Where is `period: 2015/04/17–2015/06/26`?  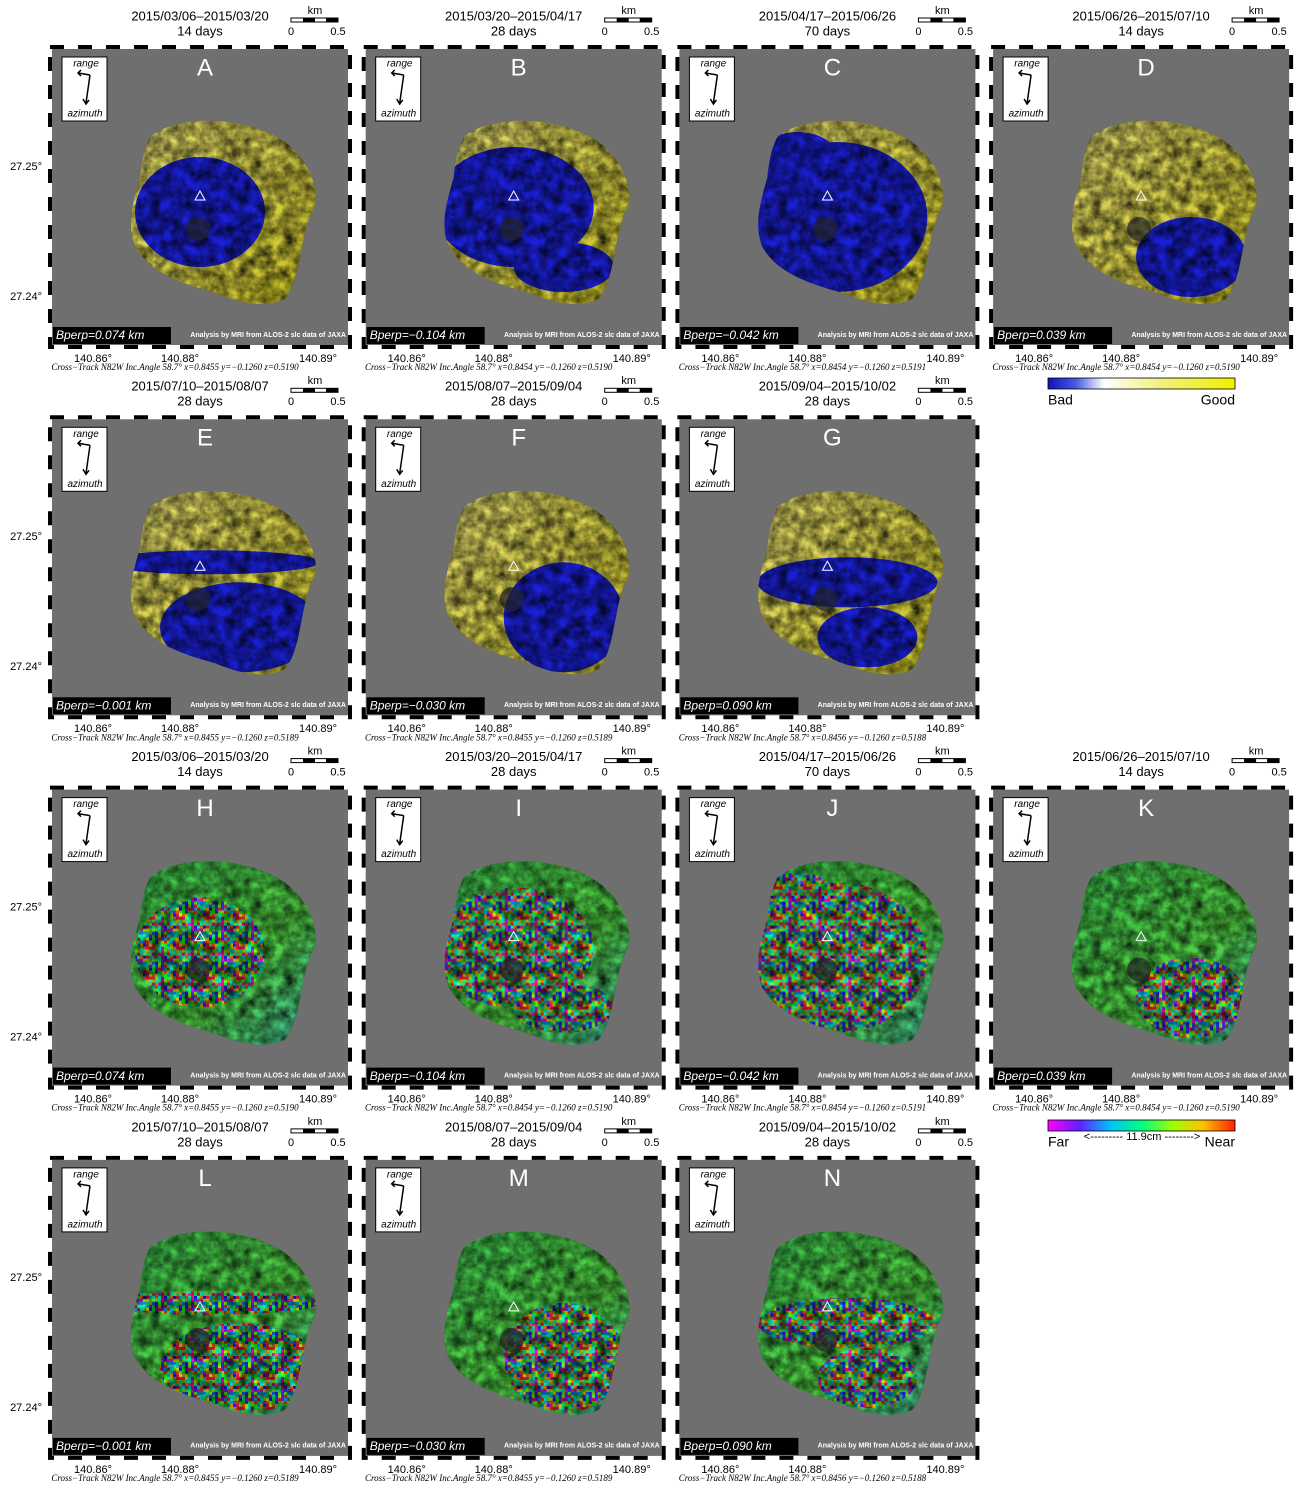 period: 2015/04/17–2015/06/26 is located at coordinates (827, 15).